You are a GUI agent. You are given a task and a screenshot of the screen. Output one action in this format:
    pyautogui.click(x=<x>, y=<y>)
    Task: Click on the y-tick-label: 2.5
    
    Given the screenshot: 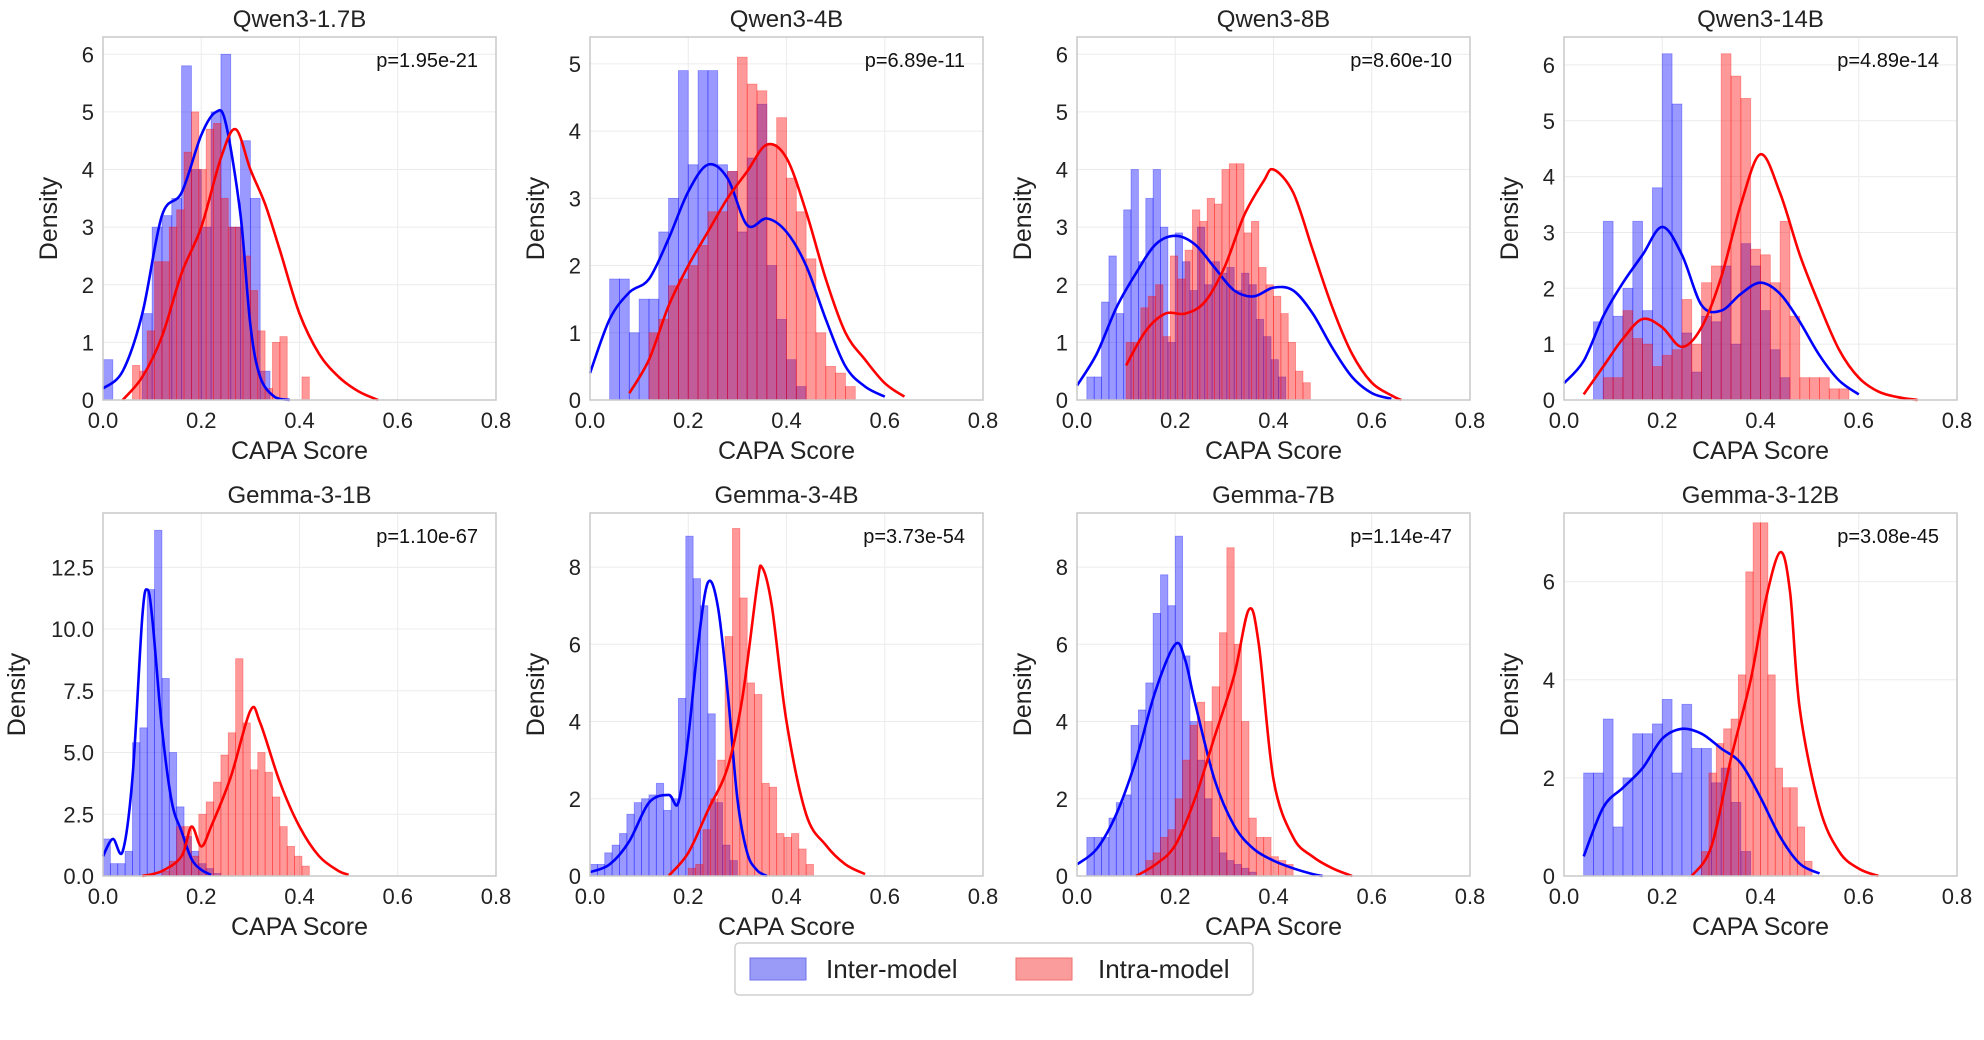 What is the action you would take?
    pyautogui.click(x=78, y=814)
    